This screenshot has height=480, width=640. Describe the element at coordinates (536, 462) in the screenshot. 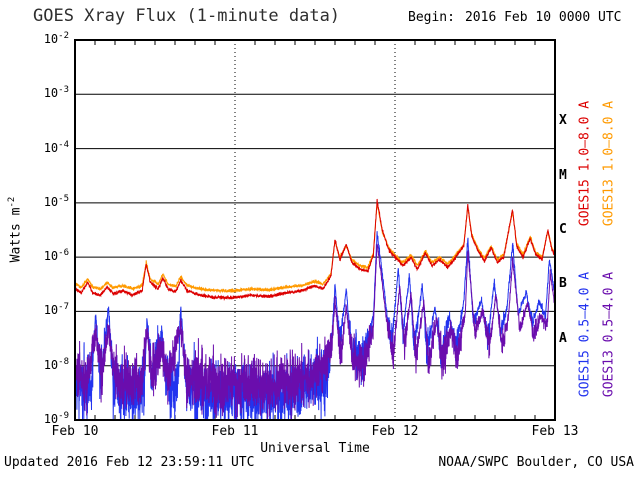

I see `credit-text: NOAA/SWPC Boulder, CO USA` at that location.